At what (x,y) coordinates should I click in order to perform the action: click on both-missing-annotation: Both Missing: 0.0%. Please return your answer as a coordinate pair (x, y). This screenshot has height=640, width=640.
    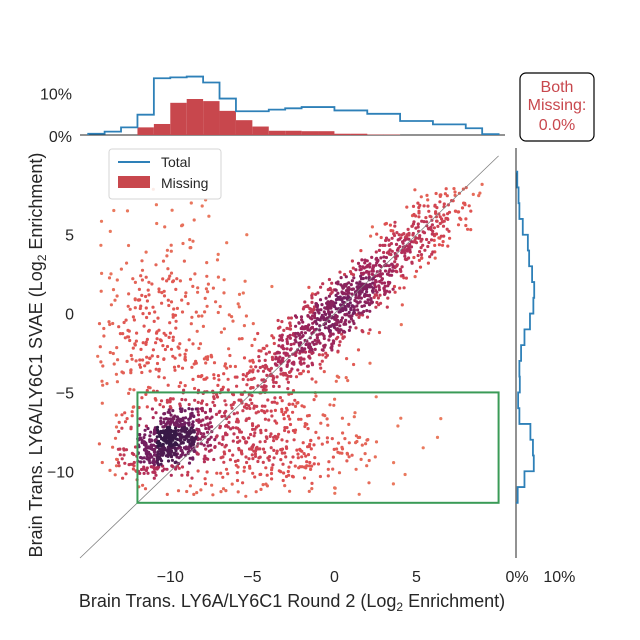
    Looking at the image, I should click on (557, 107).